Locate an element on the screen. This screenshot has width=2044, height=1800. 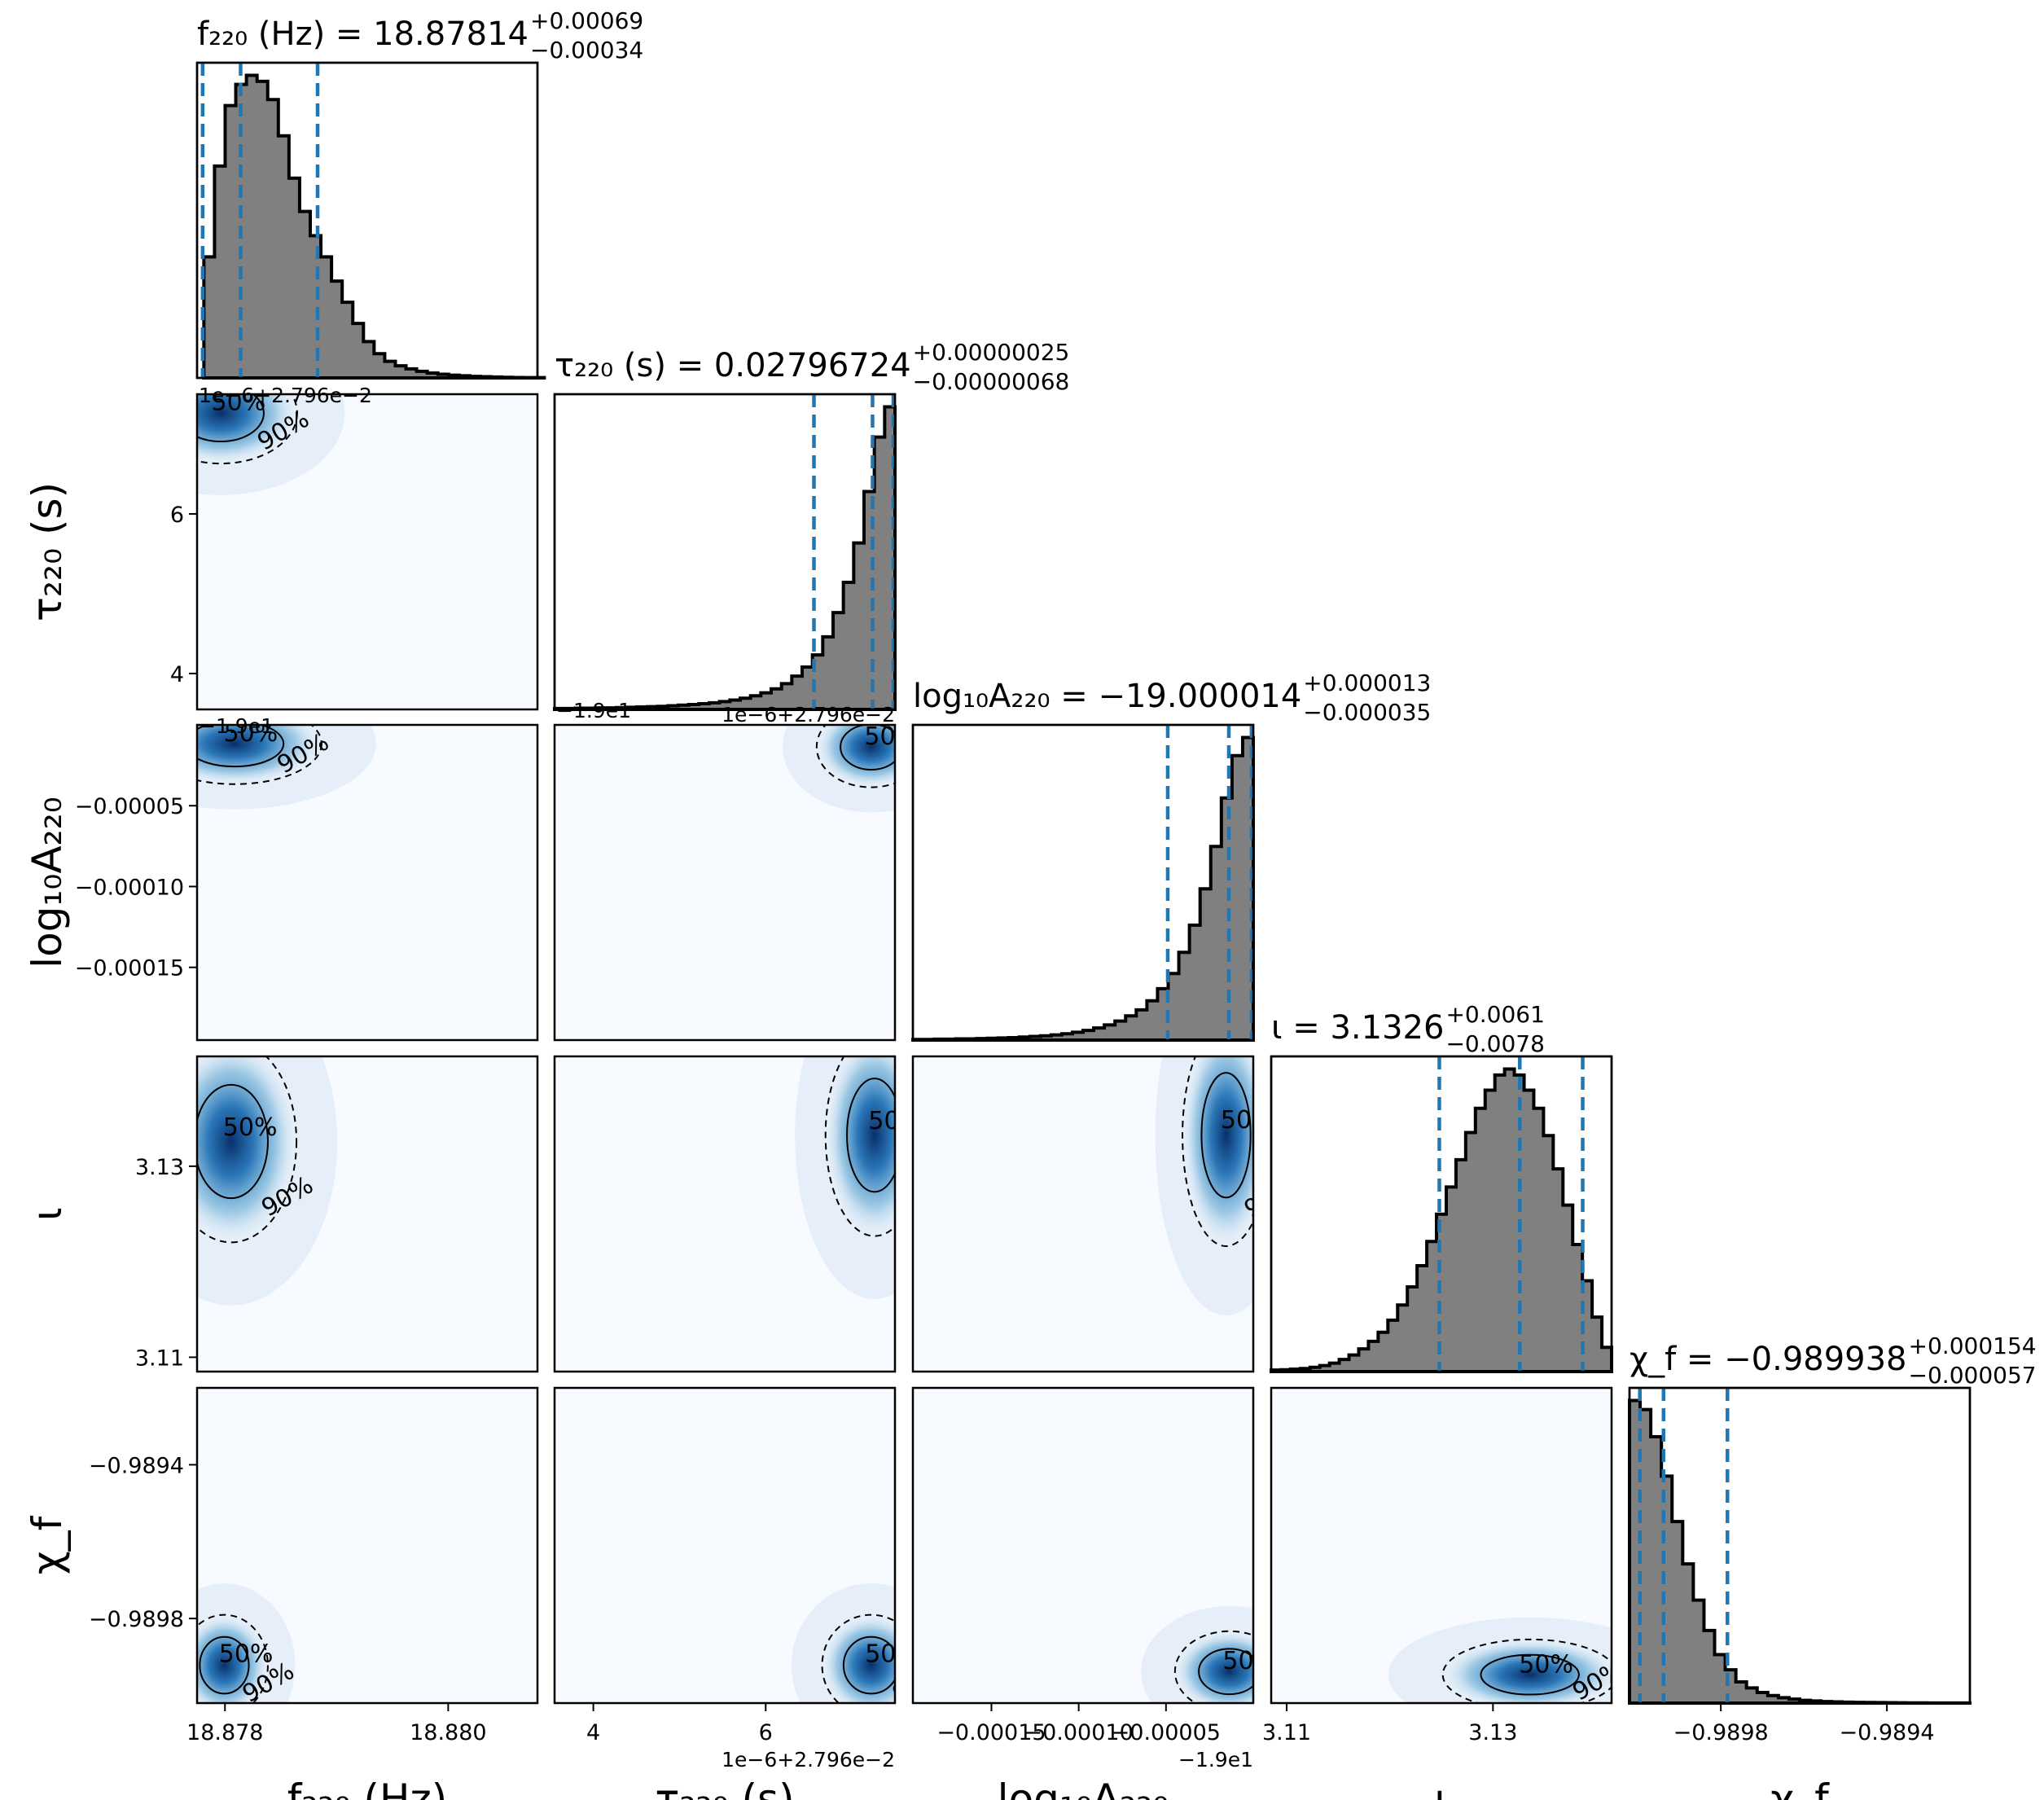
title-plus: +0.00069 is located at coordinates (586, 20).